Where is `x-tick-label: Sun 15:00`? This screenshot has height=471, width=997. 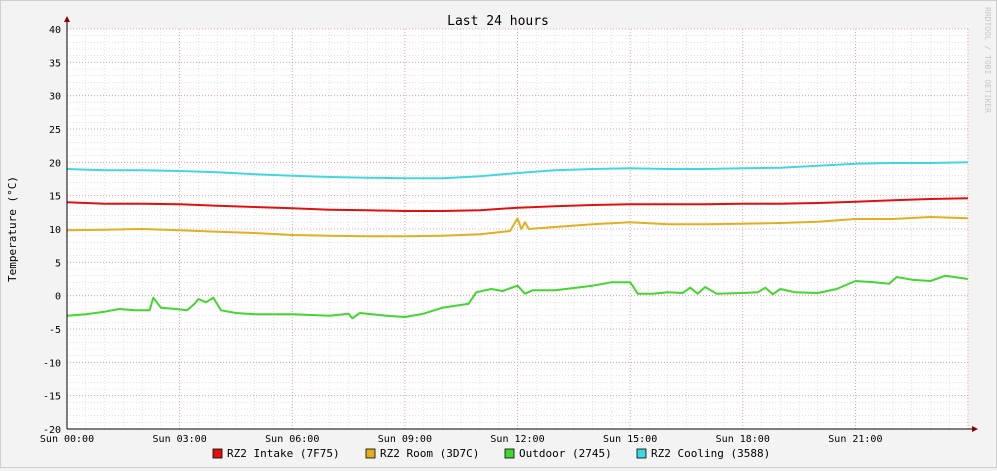
x-tick-label: Sun 15:00 is located at coordinates (630, 439).